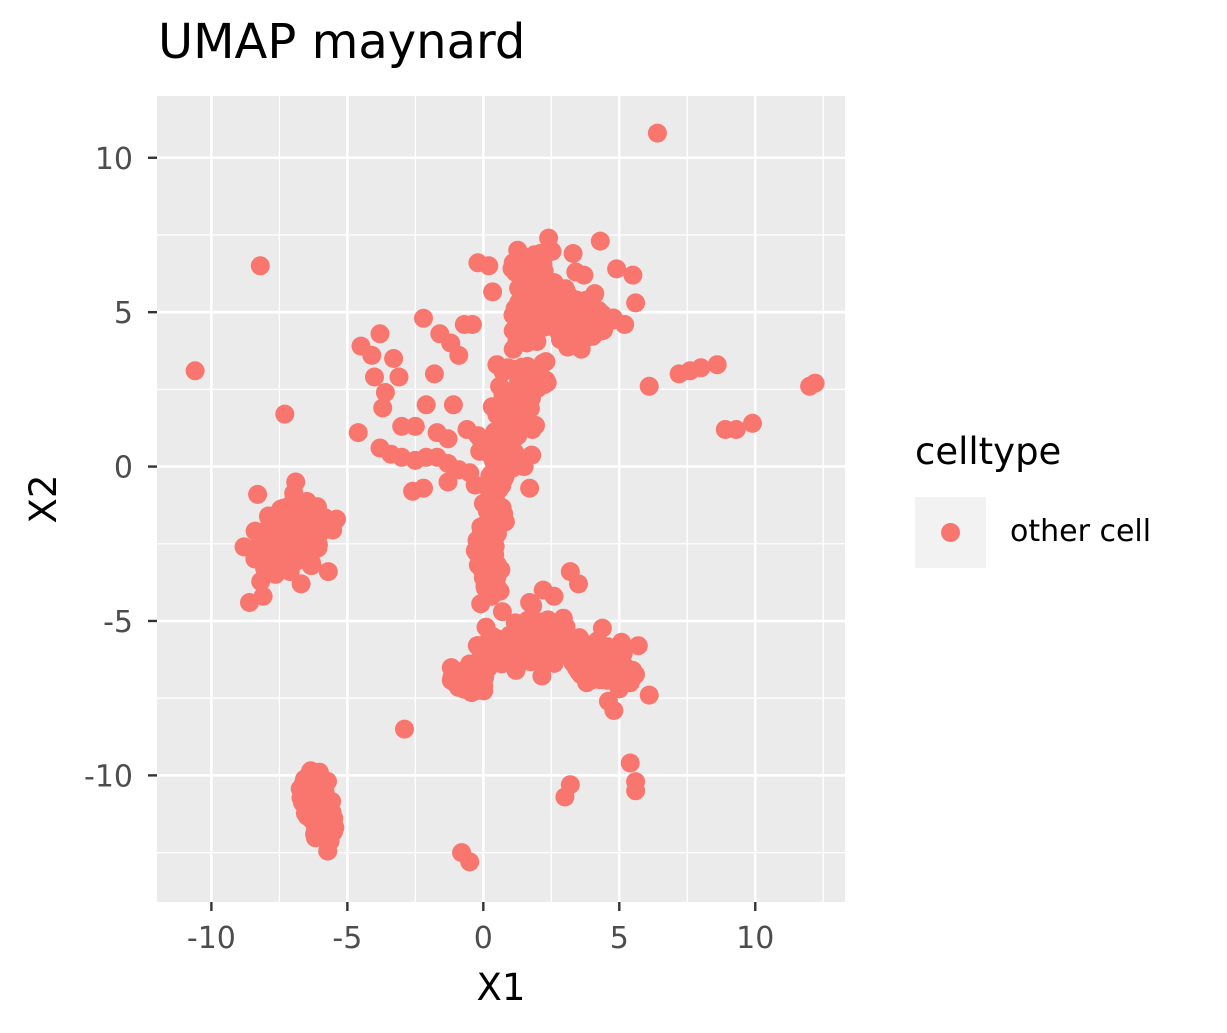 This screenshot has width=1227, height=1033. Describe the element at coordinates (123, 313) in the screenshot. I see `y-tick-label: 5` at that location.